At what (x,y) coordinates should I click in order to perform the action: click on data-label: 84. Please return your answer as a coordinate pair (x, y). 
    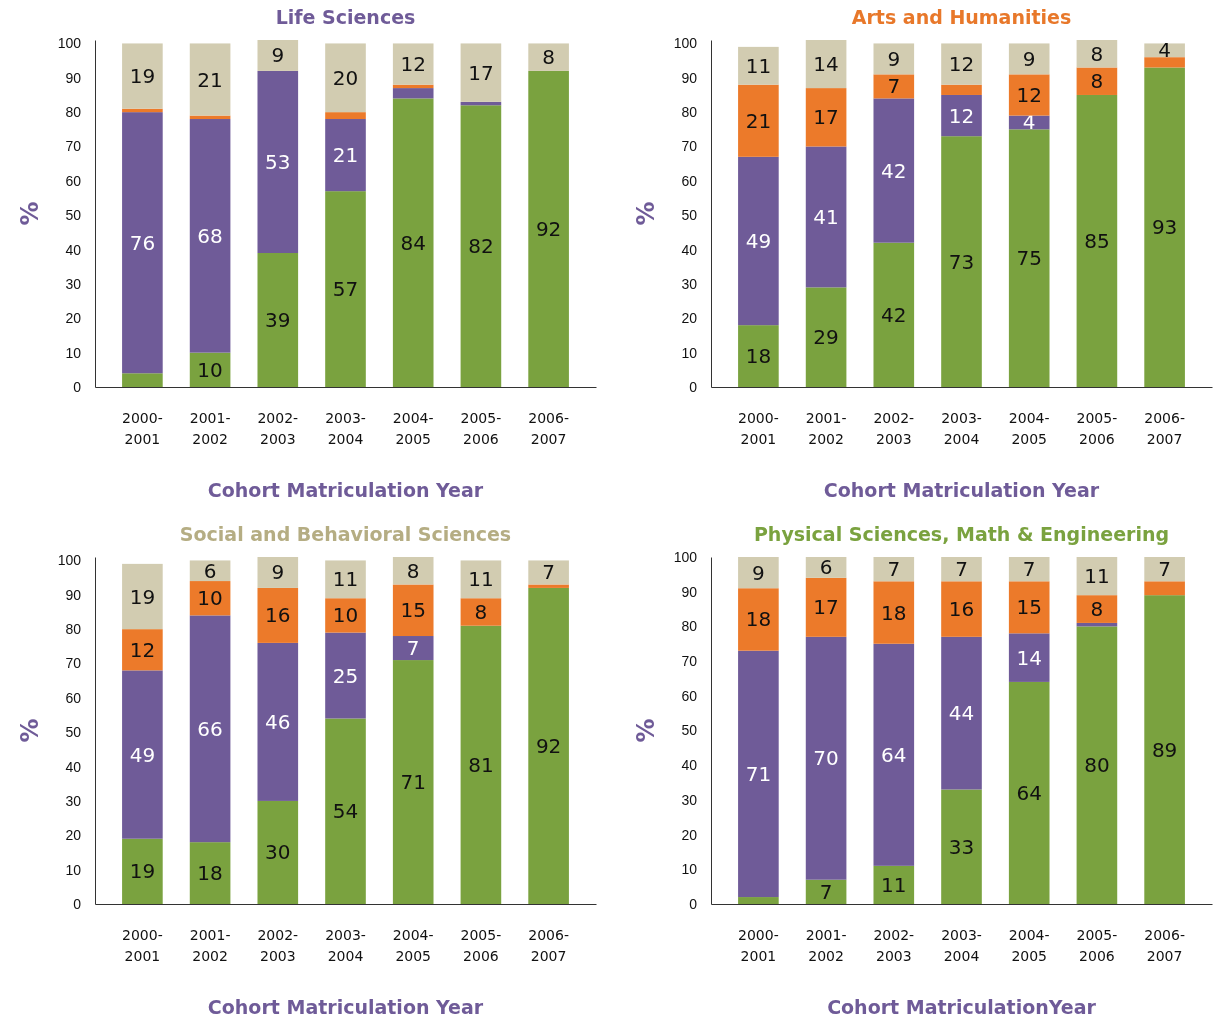
    Looking at the image, I should click on (413, 242).